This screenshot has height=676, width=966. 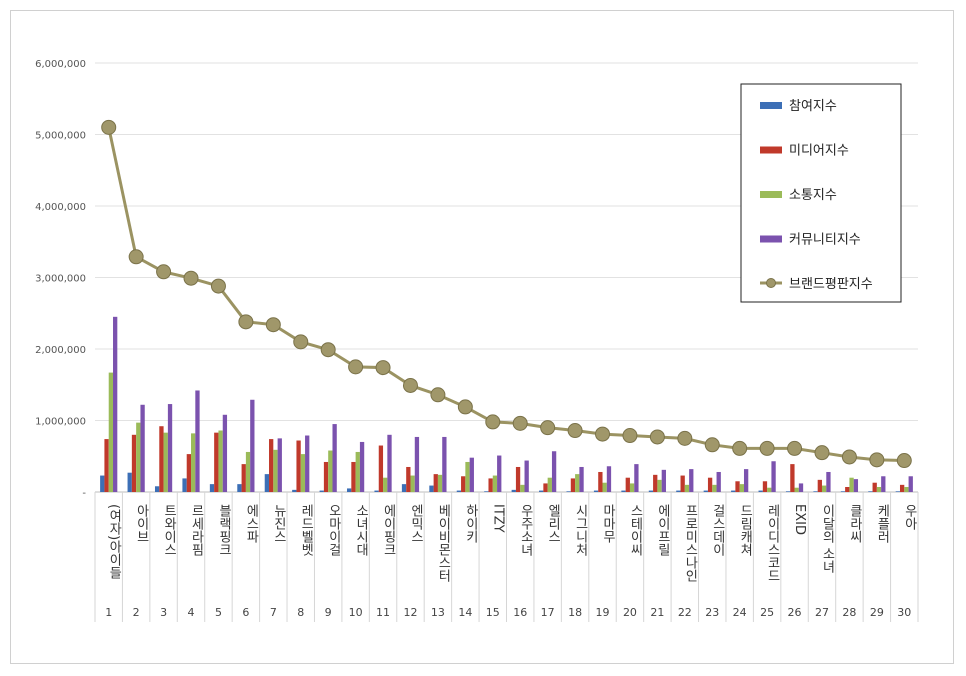 What do you see at coordinates (493, 612) in the screenshot?
I see `rank-label-15: 15` at bounding box center [493, 612].